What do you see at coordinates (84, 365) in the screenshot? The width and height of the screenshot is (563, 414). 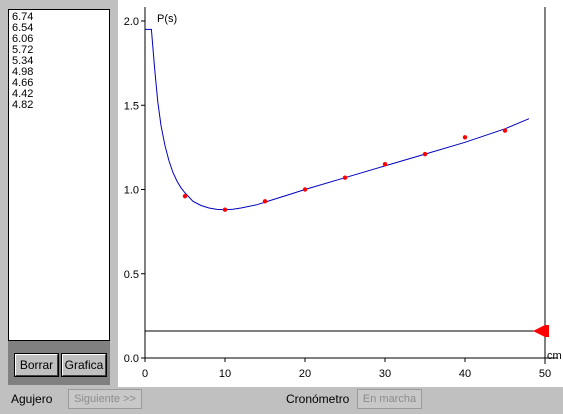 I see `grafica-button: Grafica` at bounding box center [84, 365].